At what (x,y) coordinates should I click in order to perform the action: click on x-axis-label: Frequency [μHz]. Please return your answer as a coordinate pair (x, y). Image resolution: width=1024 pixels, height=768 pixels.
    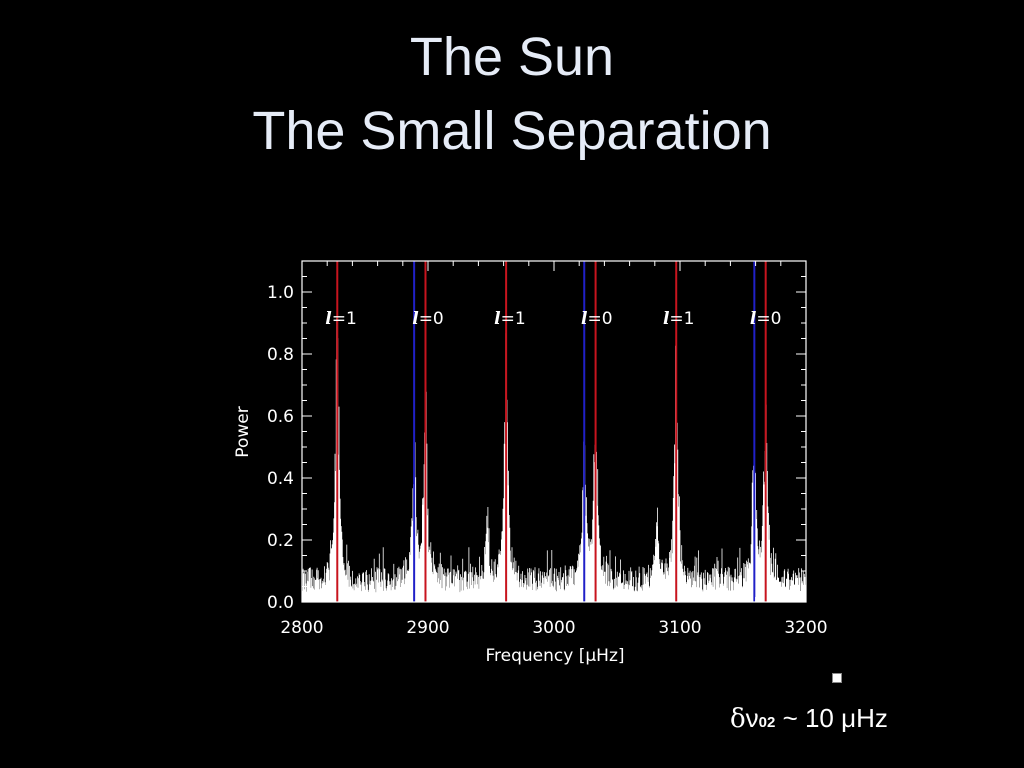
    Looking at the image, I should click on (554, 656).